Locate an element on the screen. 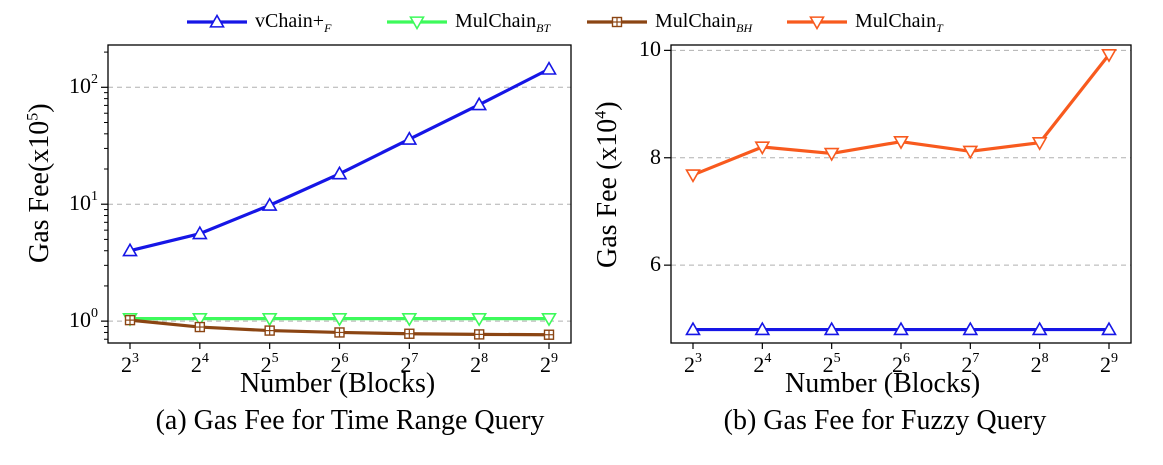  y-axis-title-a-base: Gas Fee(x10 is located at coordinates (39, 191).